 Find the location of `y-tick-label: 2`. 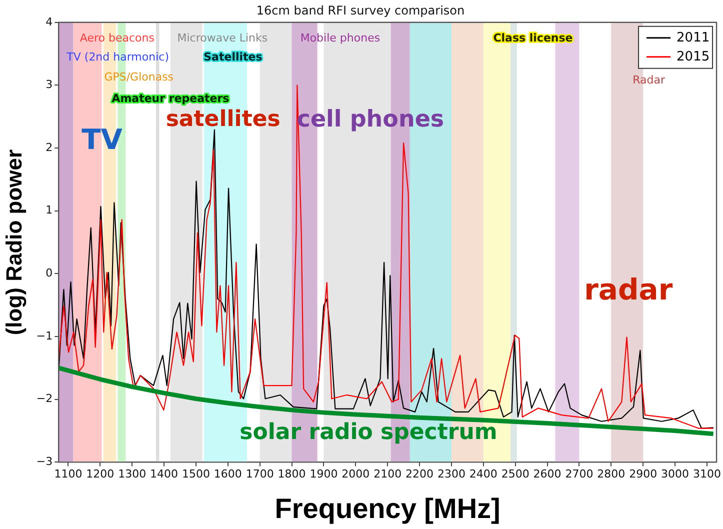

y-tick-label: 2 is located at coordinates (49, 147).